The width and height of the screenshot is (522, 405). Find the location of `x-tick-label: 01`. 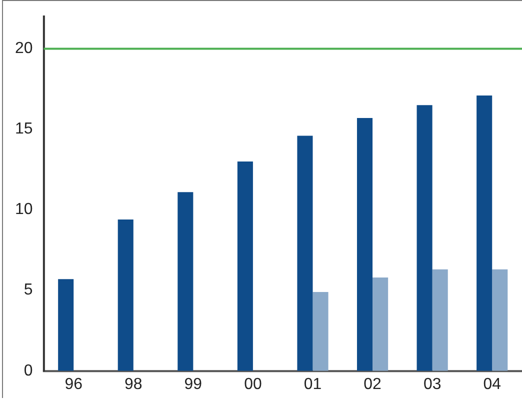

x-tick-label: 01 is located at coordinates (313, 384).